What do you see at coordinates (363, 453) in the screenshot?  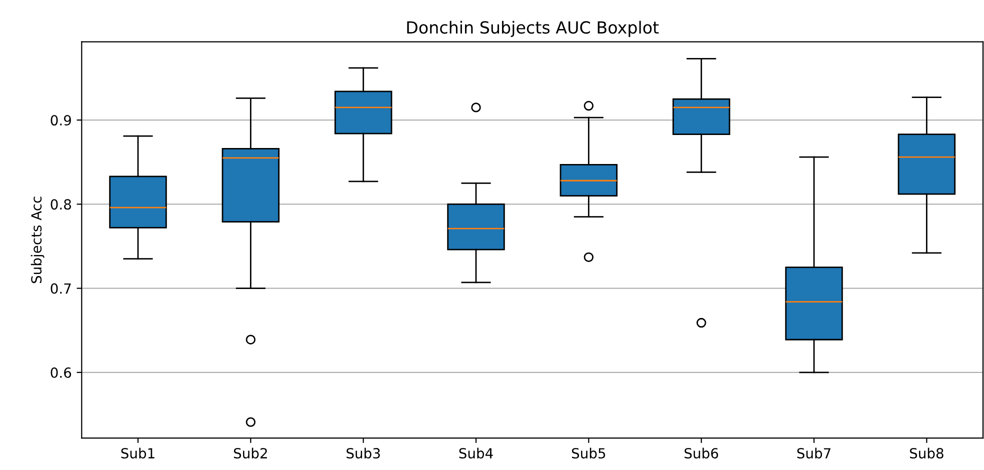 I see `x-tick-label: Sub3` at bounding box center [363, 453].